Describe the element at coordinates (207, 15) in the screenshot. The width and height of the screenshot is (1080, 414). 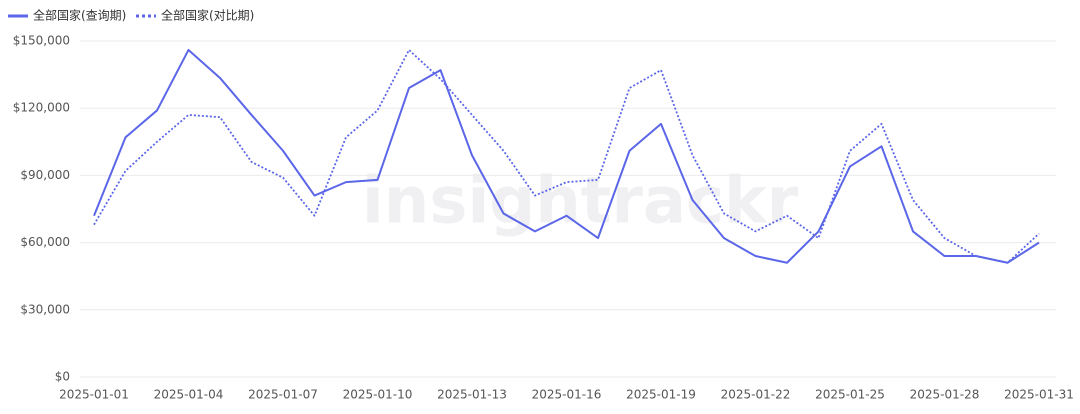
I see `legend-label: 全部国家(对比期)` at that location.